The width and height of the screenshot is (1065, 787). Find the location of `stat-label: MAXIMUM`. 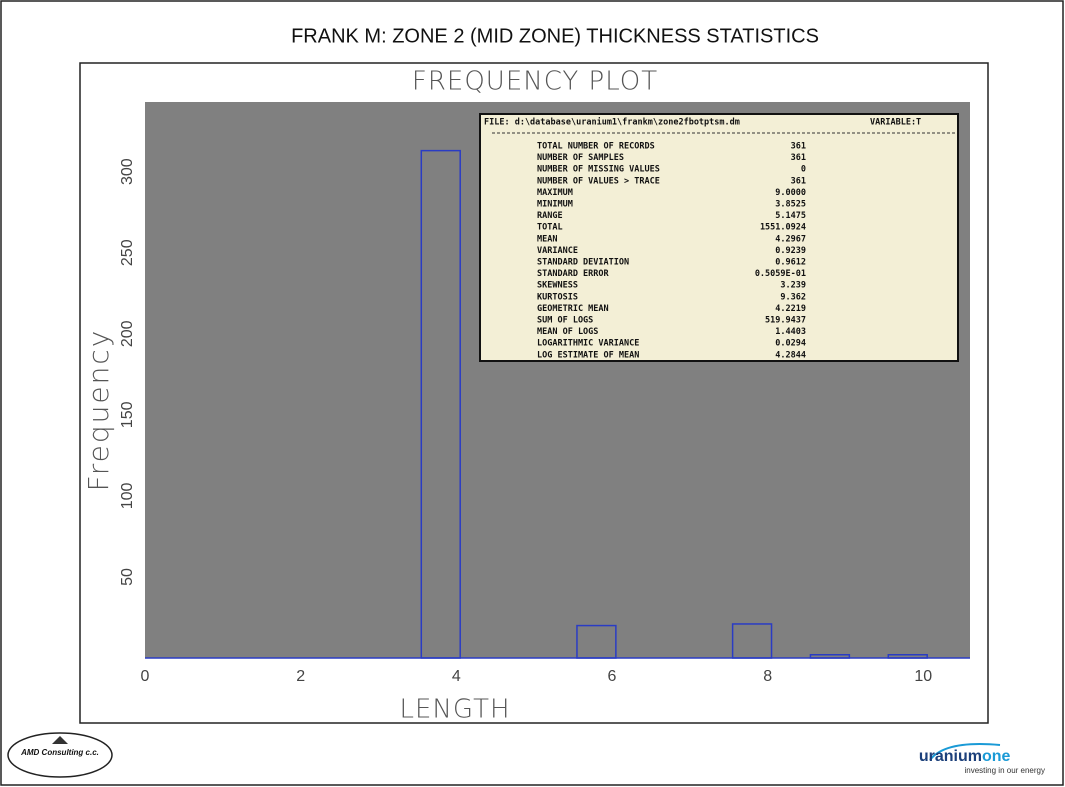

stat-label: MAXIMUM is located at coordinates (555, 193).